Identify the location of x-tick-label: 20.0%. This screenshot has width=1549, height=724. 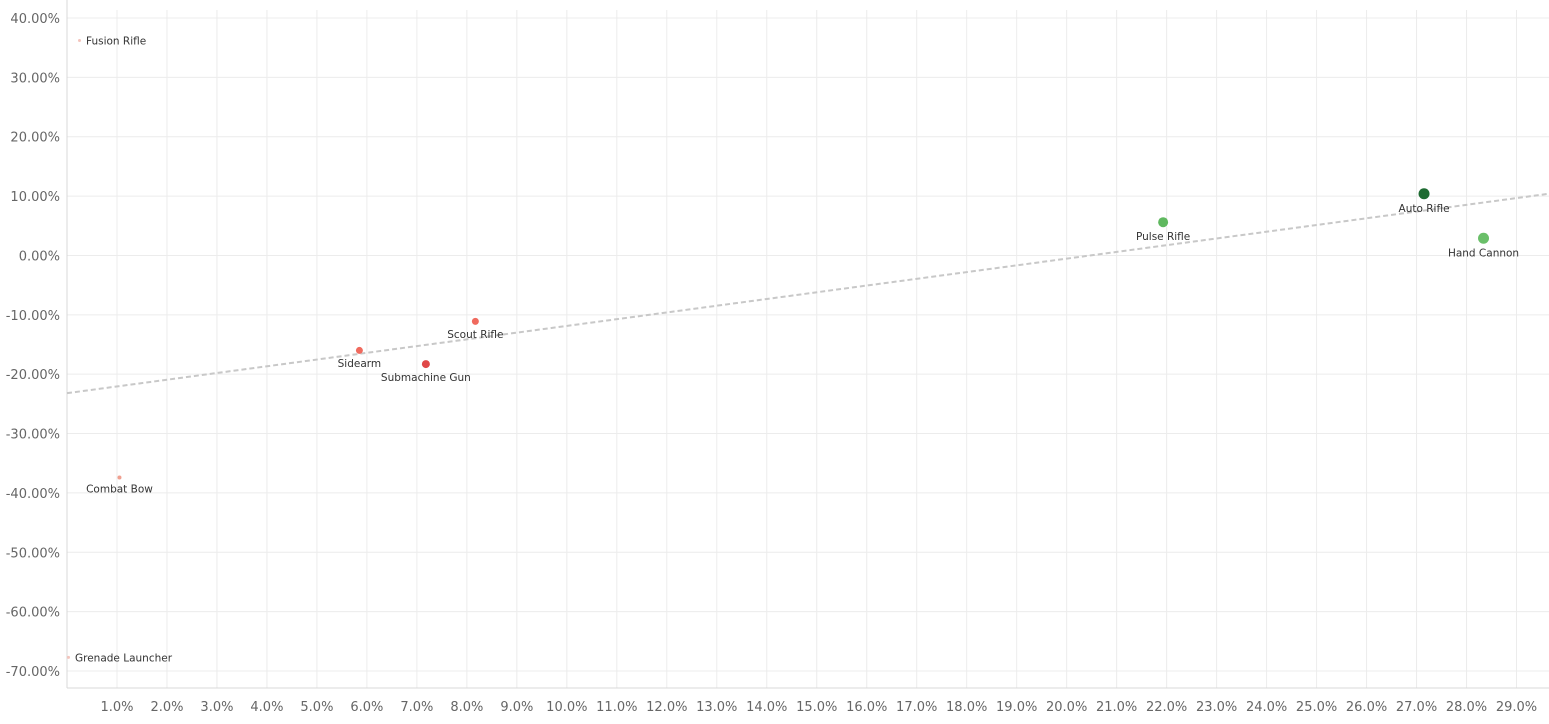
(1066, 707).